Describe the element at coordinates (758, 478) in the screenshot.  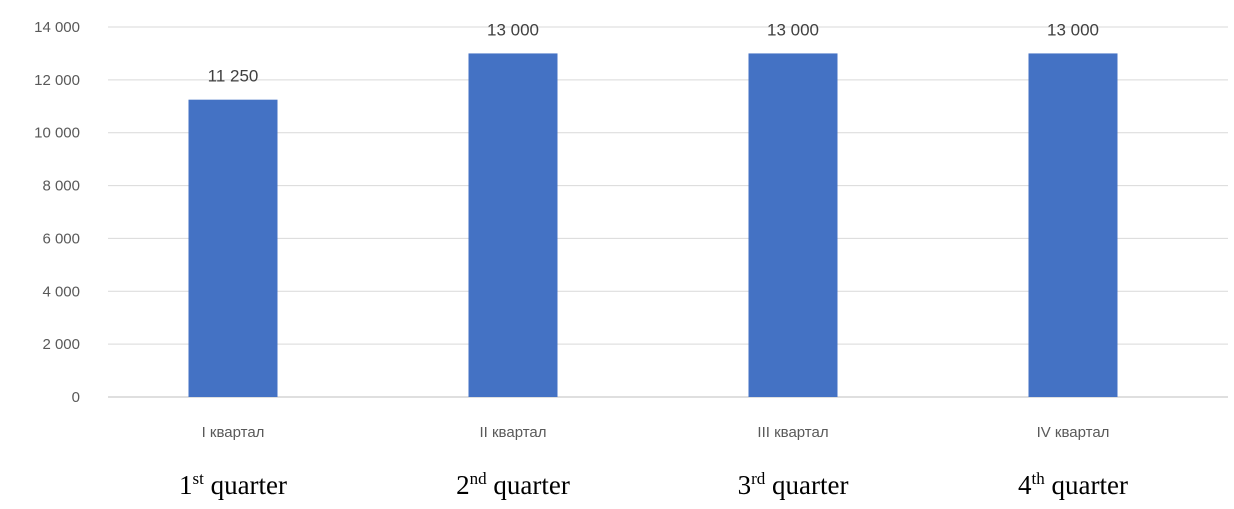
I see `translation-ordinal-suffix: rd` at that location.